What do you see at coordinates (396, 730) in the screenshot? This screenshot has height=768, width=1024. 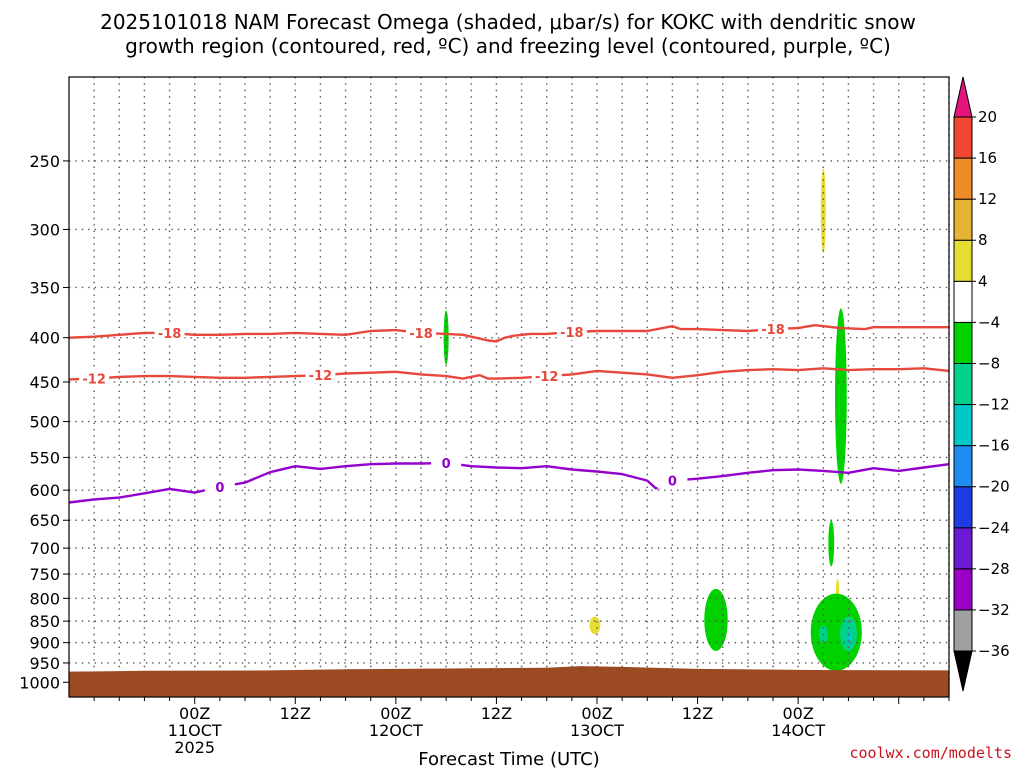 I see `x-tick-date: 12OCT` at bounding box center [396, 730].